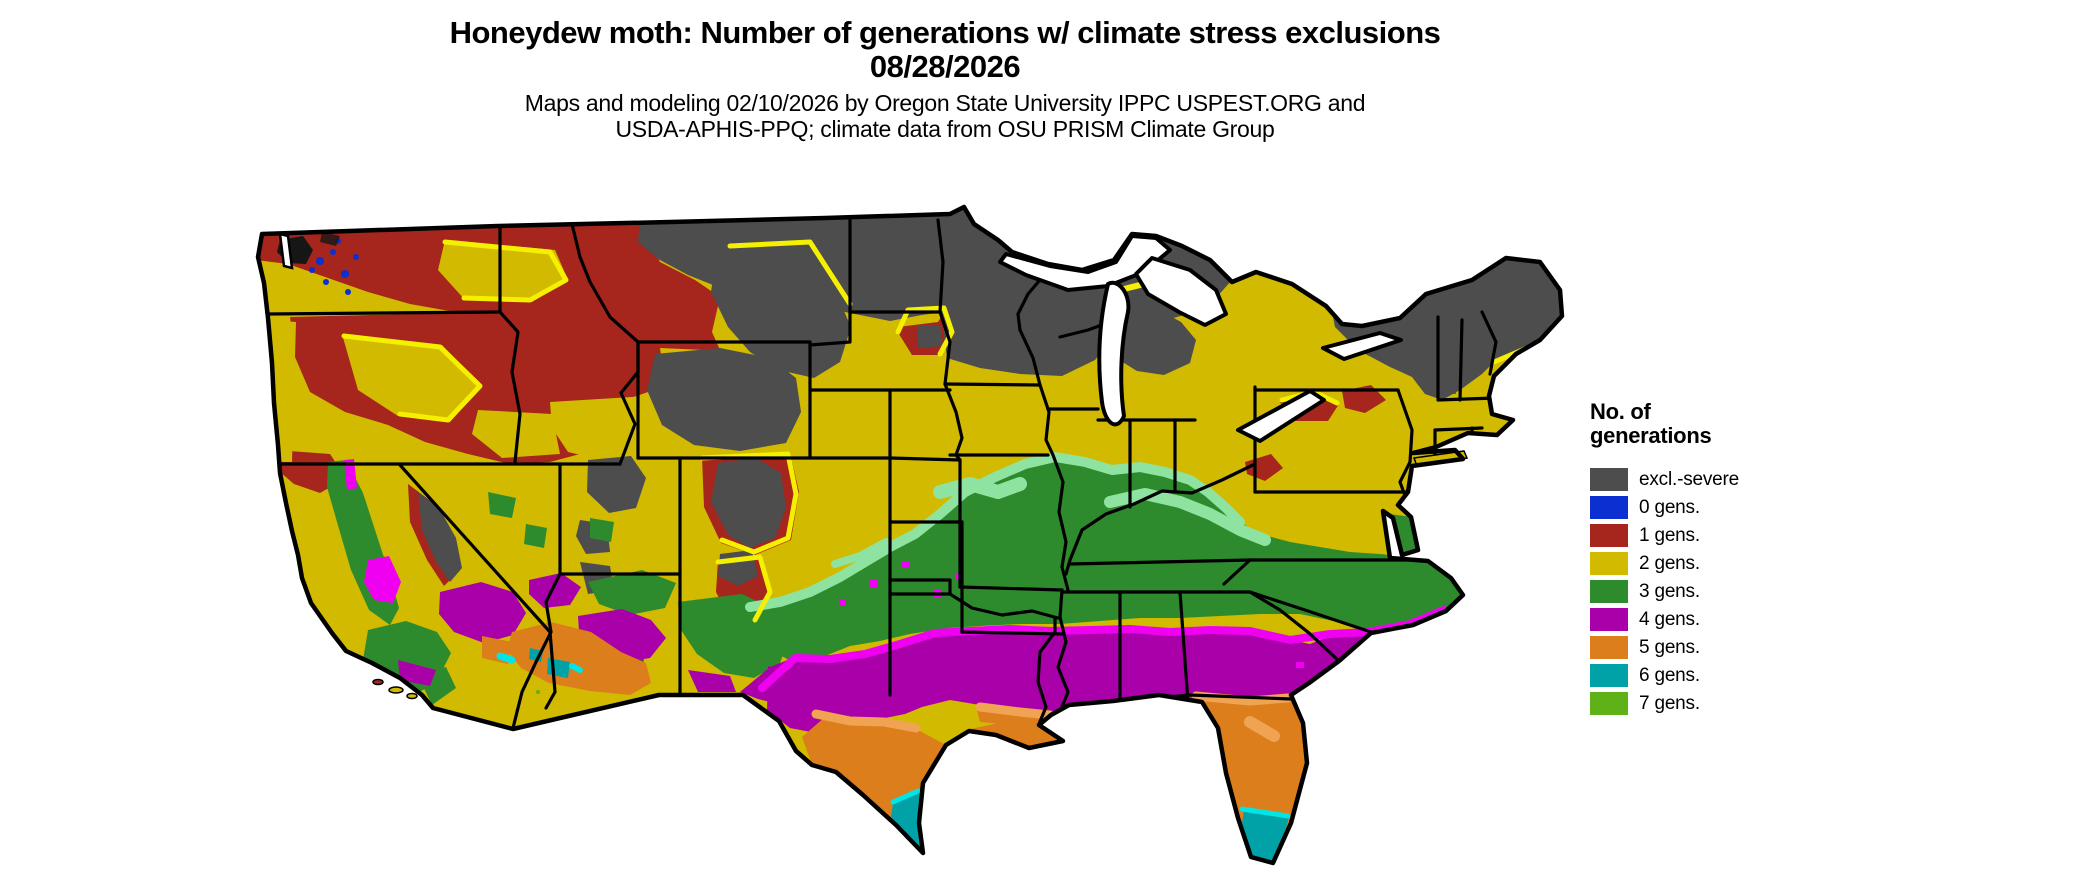  What do you see at coordinates (1740, 507) in the screenshot?
I see `legend-row: 0 gens.` at bounding box center [1740, 507].